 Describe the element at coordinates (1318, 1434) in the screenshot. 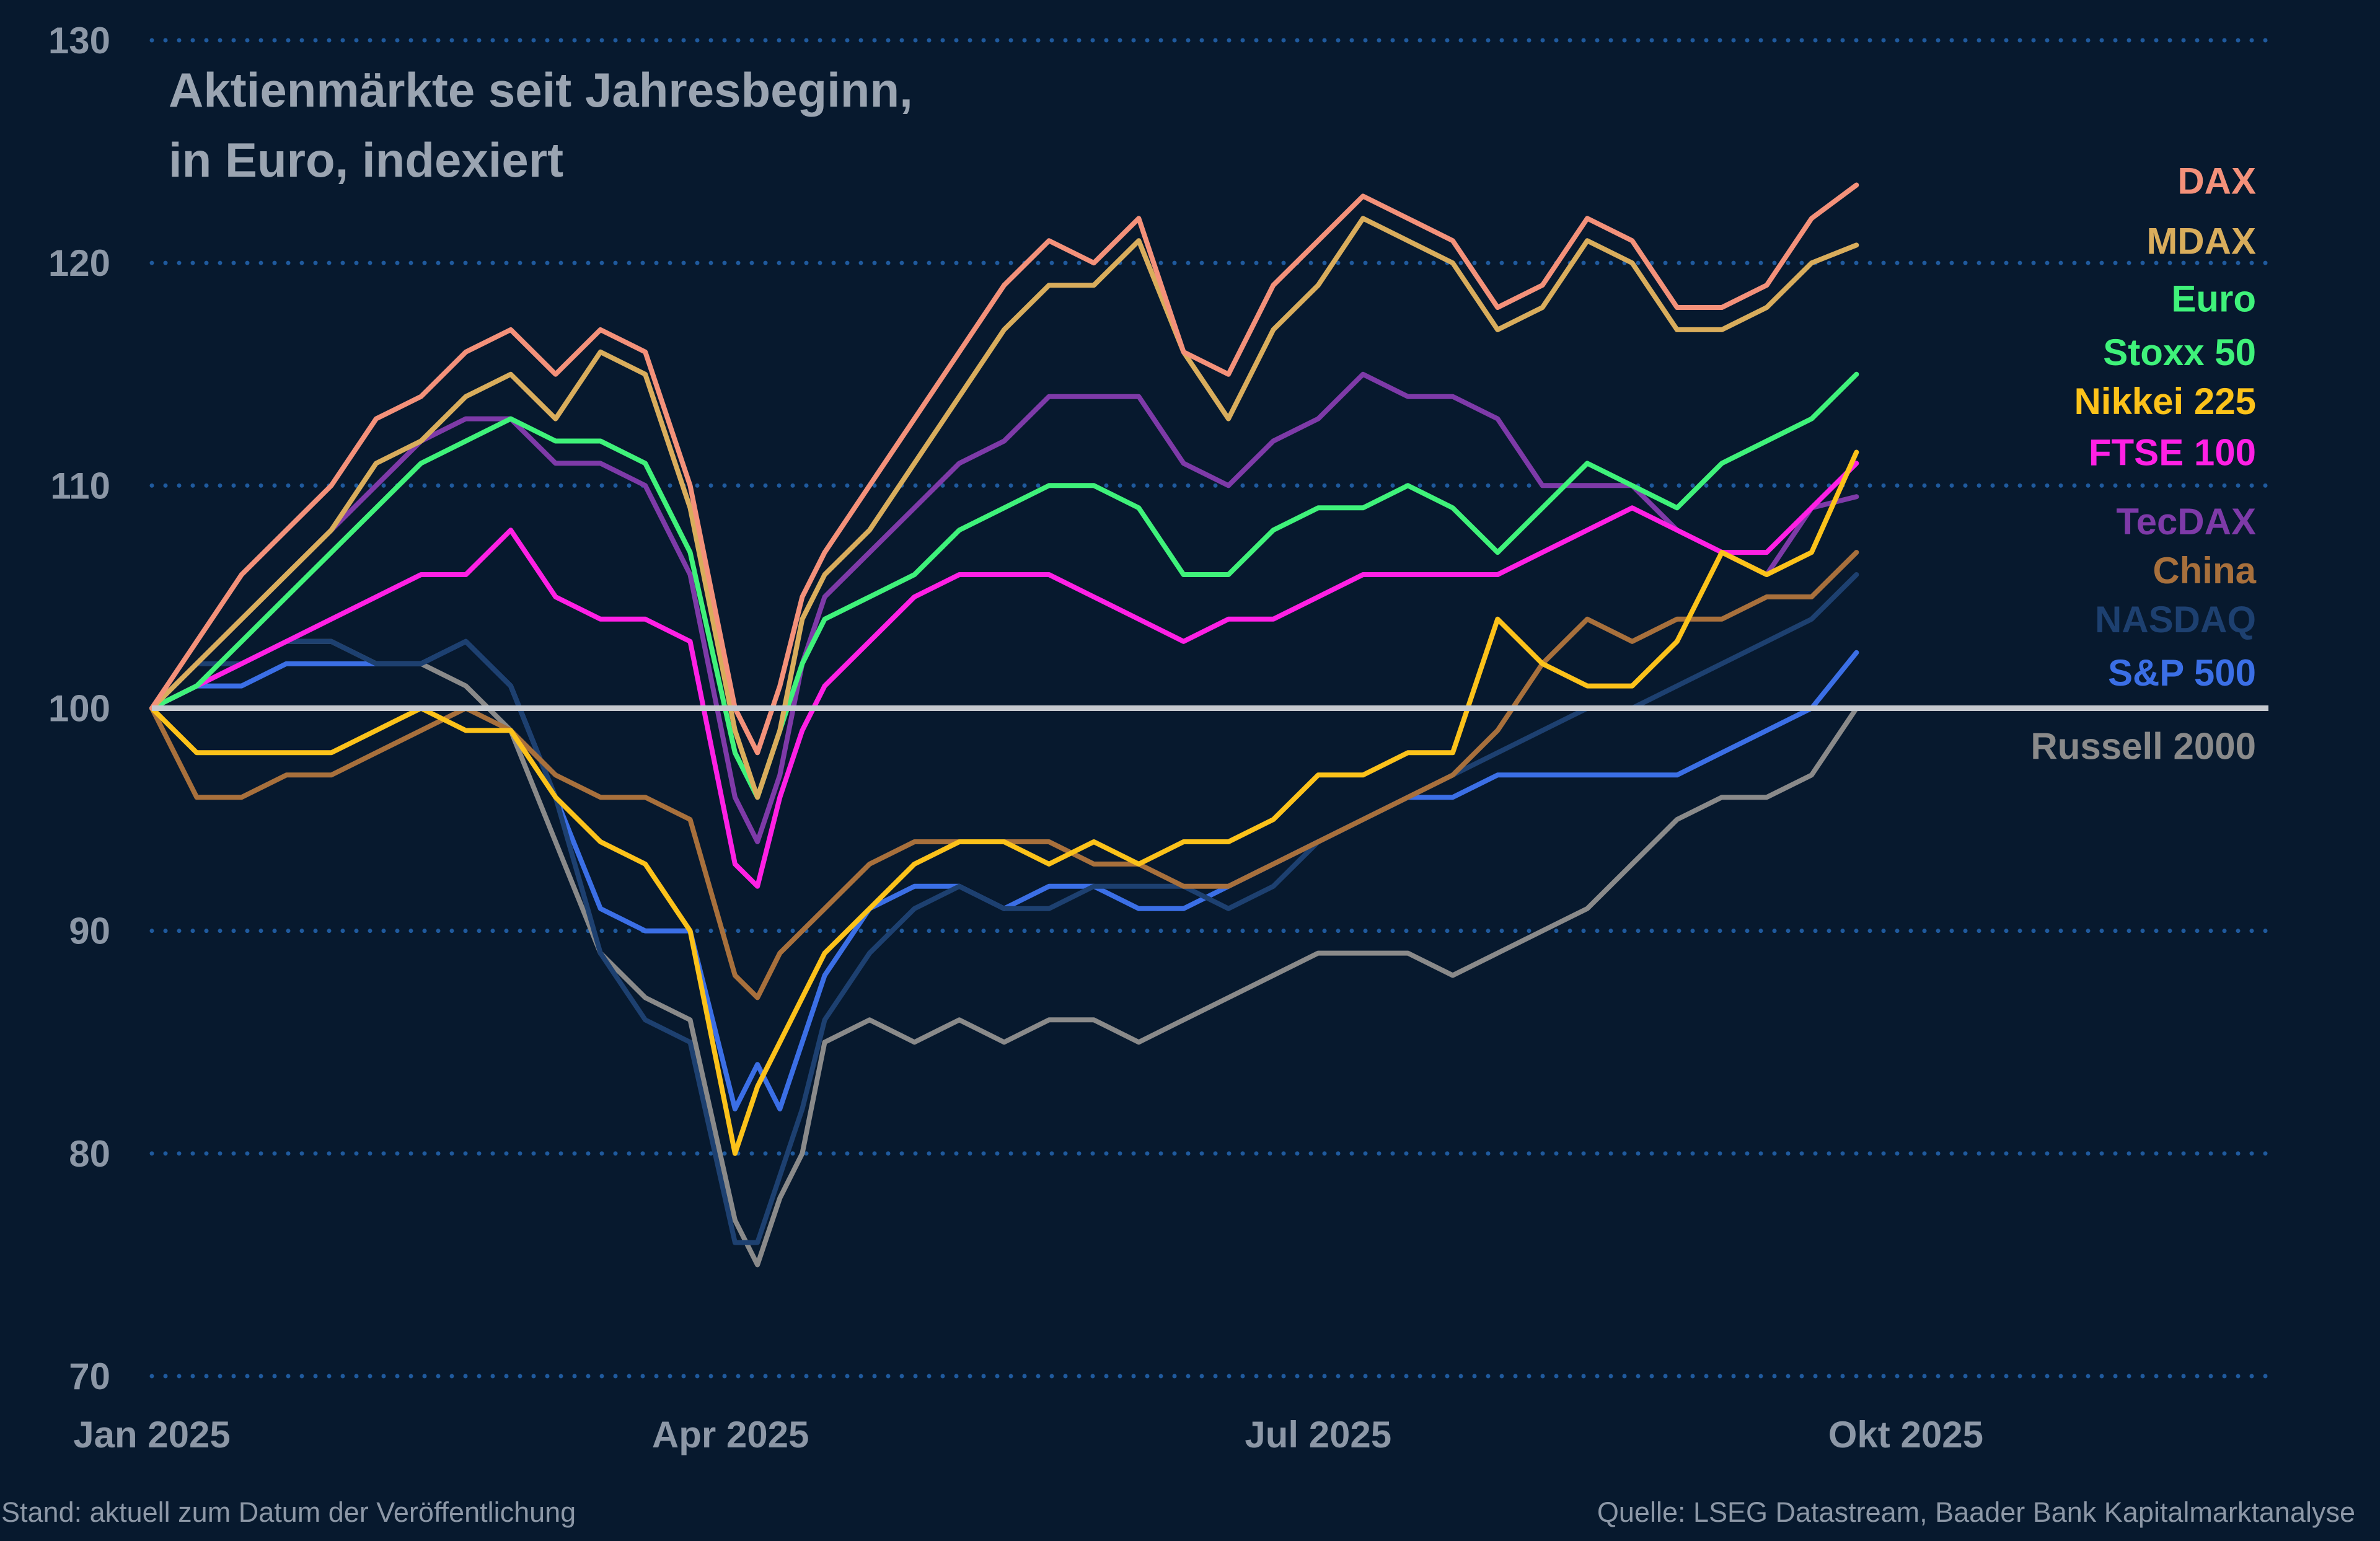

I see `x-tick-label-jul-2025: Jul 2025` at that location.